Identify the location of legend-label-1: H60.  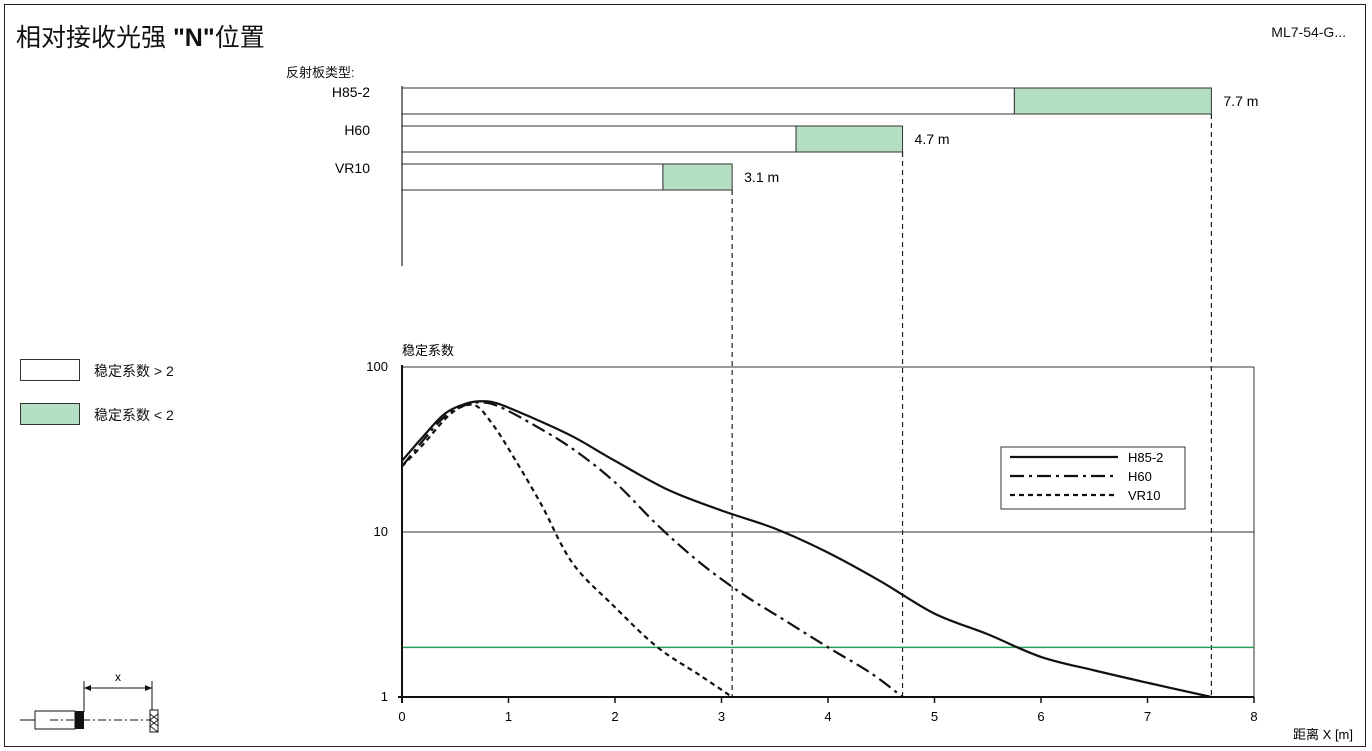
(1140, 476).